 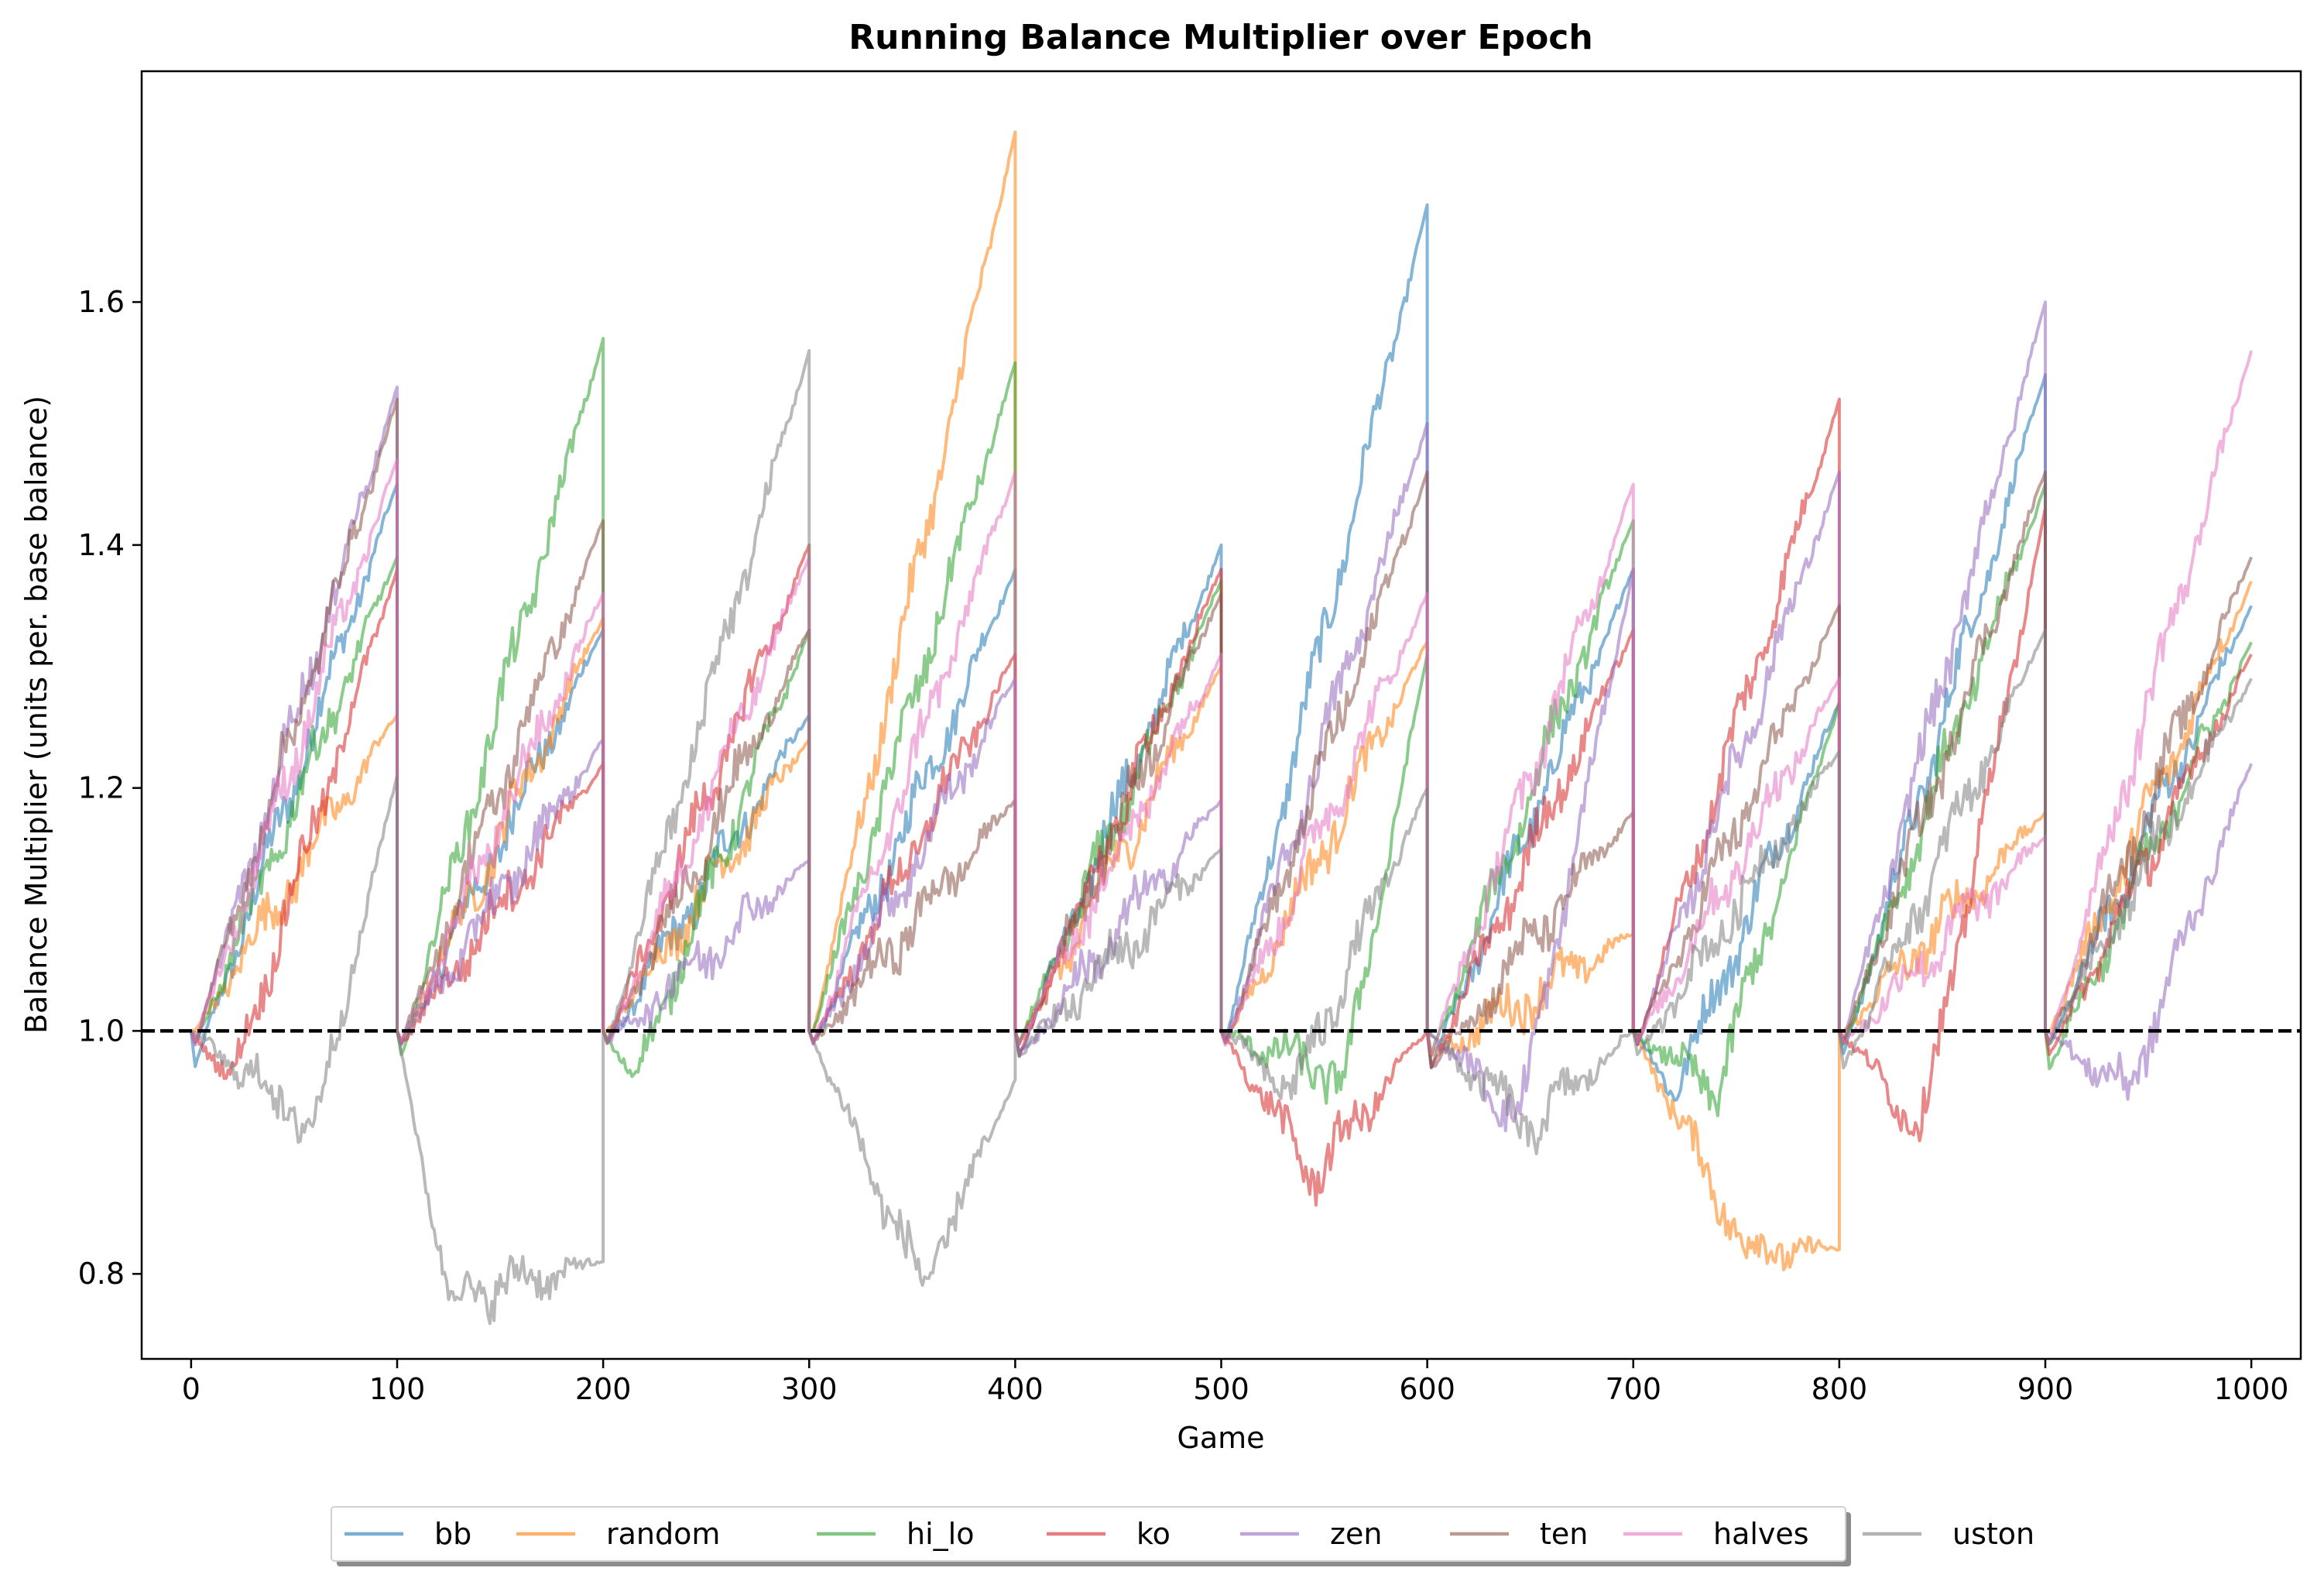 What do you see at coordinates (1182, 1536) in the screenshot?
I see `legend: bb random hi_lo ko zen ten halves uston` at bounding box center [1182, 1536].